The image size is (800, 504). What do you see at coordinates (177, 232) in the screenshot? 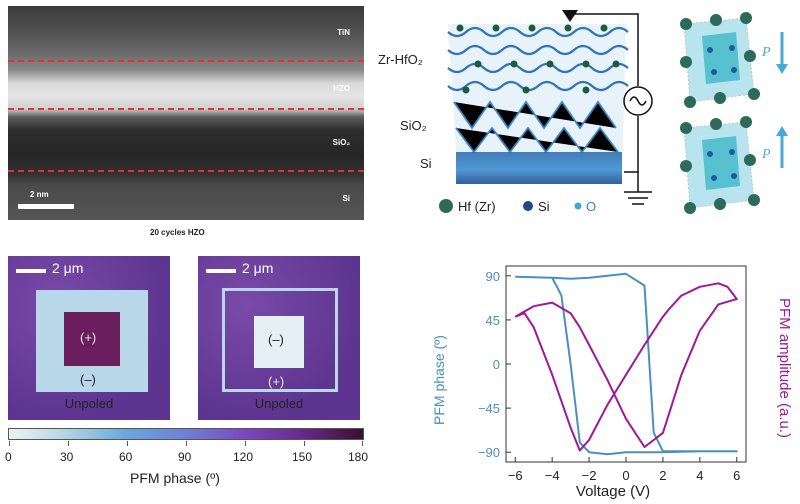
I see `tem-caption: 20 cycles HZO` at bounding box center [177, 232].